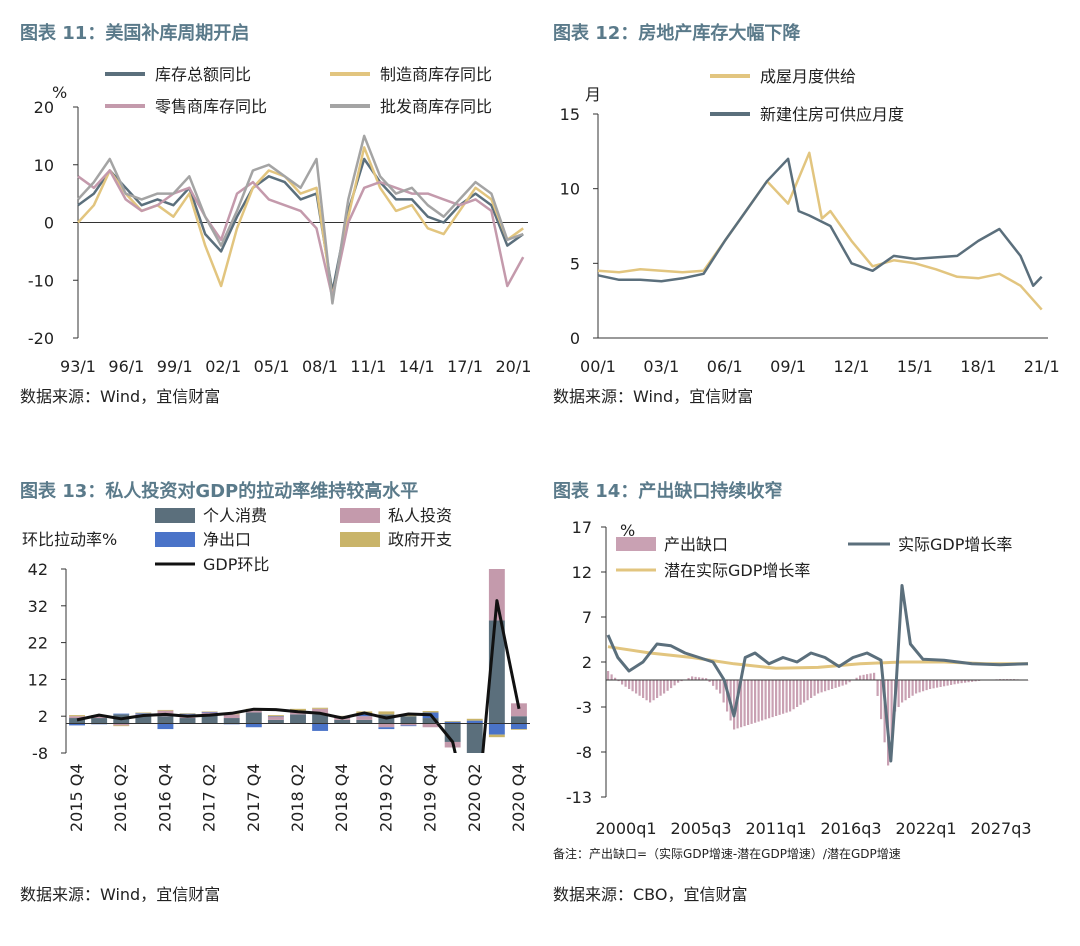 Image resolution: width=1080 pixels, height=946 pixels. Describe the element at coordinates (518, 797) in the screenshot. I see `c13-xtick: 2020 Q4` at that location.